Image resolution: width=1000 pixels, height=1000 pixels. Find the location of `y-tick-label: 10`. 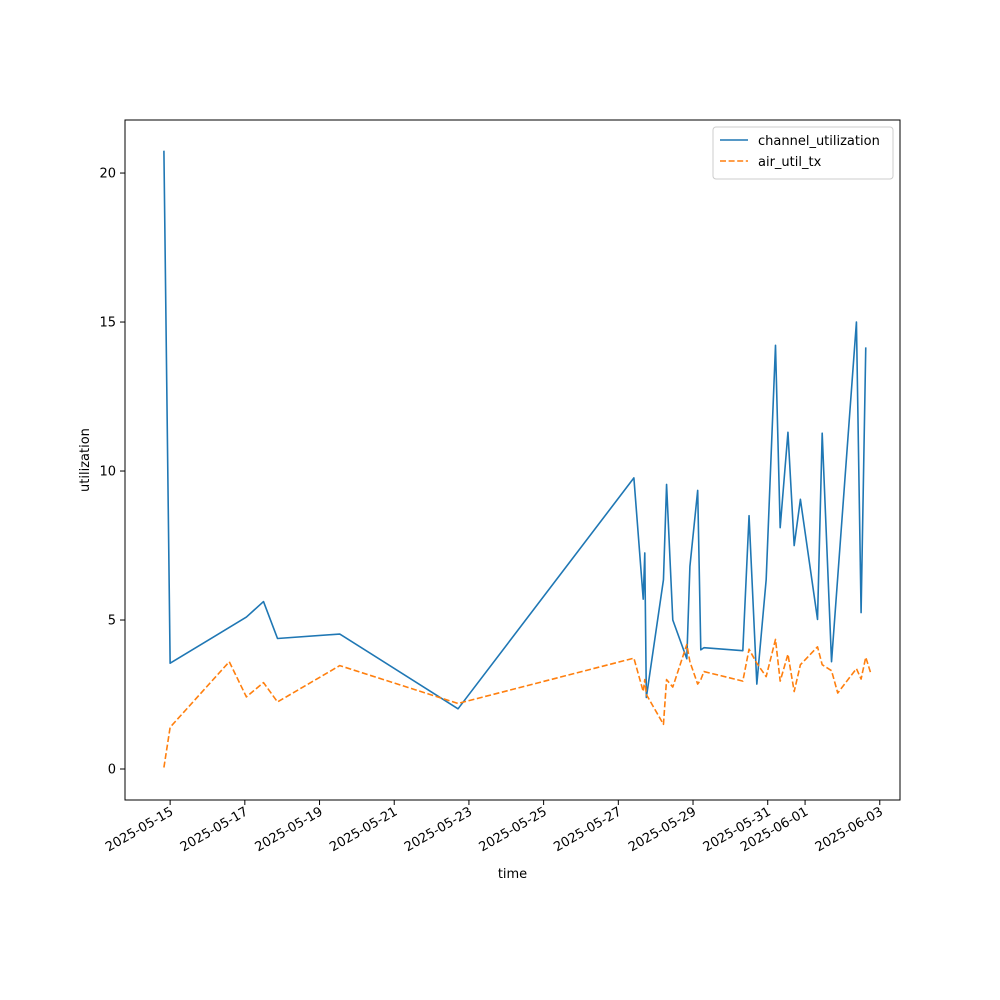

y-tick-label: 10 is located at coordinates (107, 472).